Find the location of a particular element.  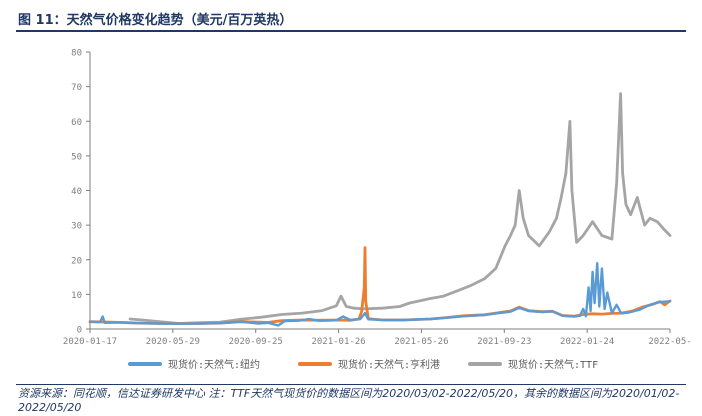

y-tick-label: 0 is located at coordinates (79, 331).